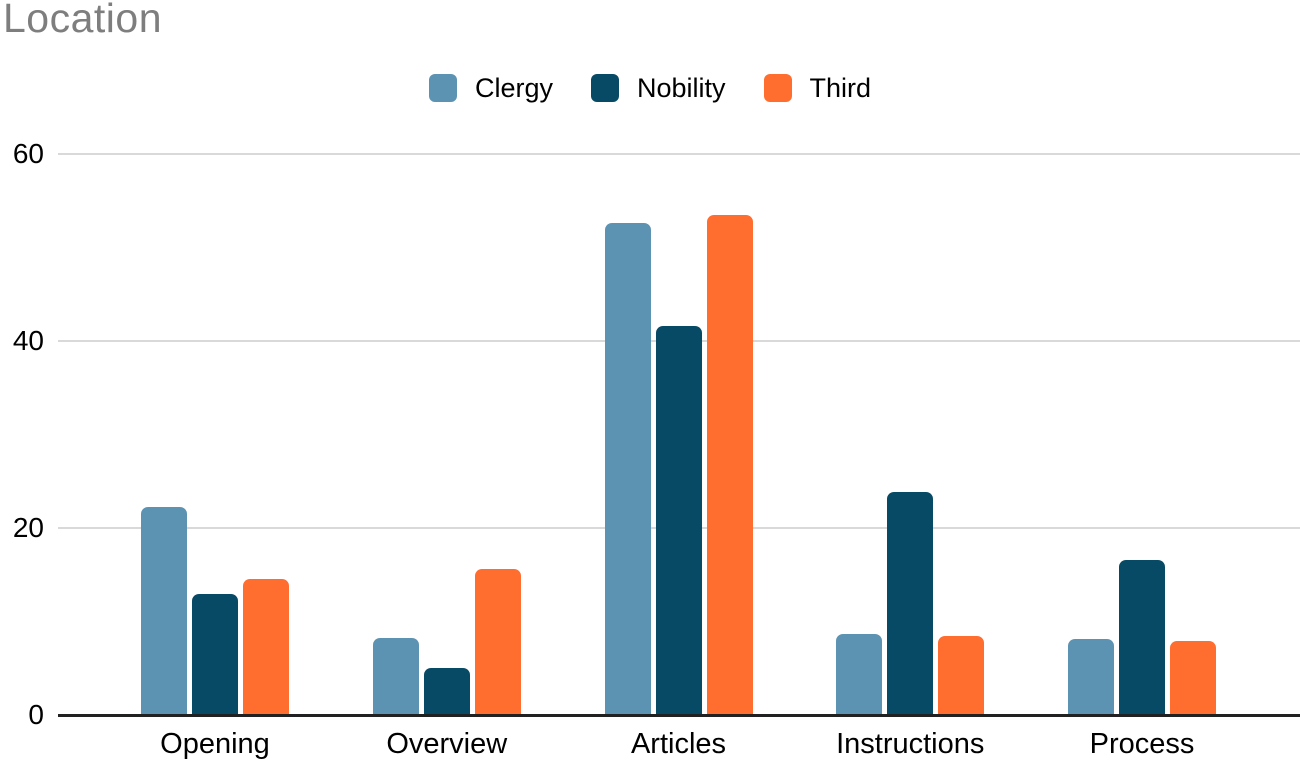  I want to click on y-tick-label: 20, so click(28, 527).